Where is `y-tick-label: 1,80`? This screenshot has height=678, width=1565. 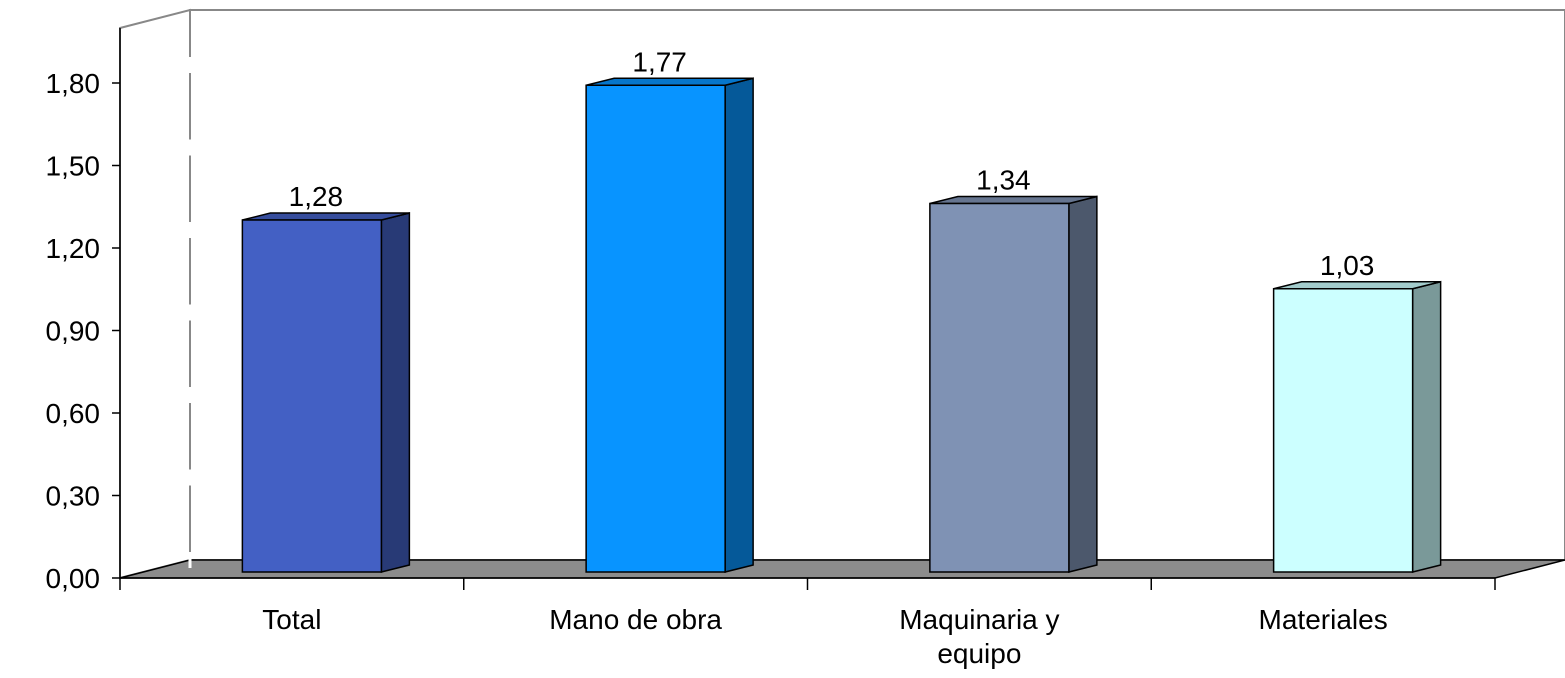 y-tick-label: 1,80 is located at coordinates (73, 83).